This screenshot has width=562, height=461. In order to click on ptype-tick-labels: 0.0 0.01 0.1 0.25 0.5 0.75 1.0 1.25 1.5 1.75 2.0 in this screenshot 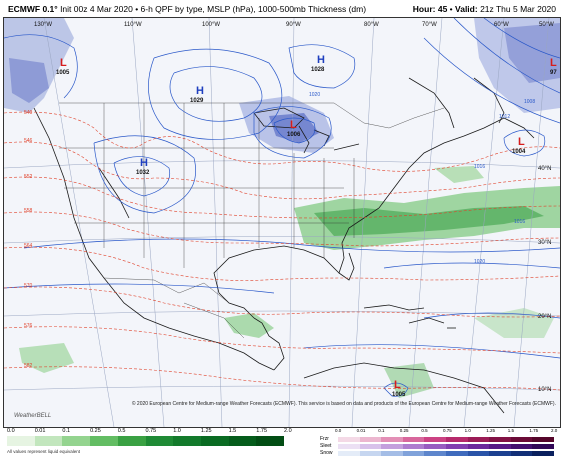, I will do `click(446, 431)`.